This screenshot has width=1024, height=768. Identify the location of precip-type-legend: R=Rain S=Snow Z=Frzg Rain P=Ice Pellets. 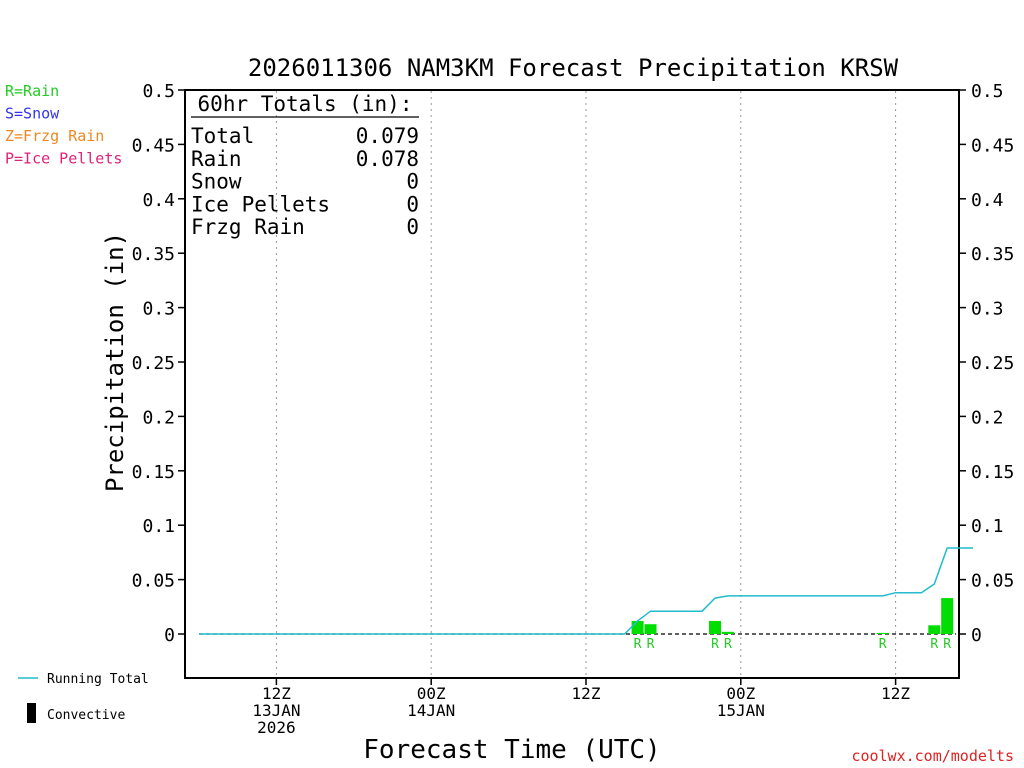
(63, 125).